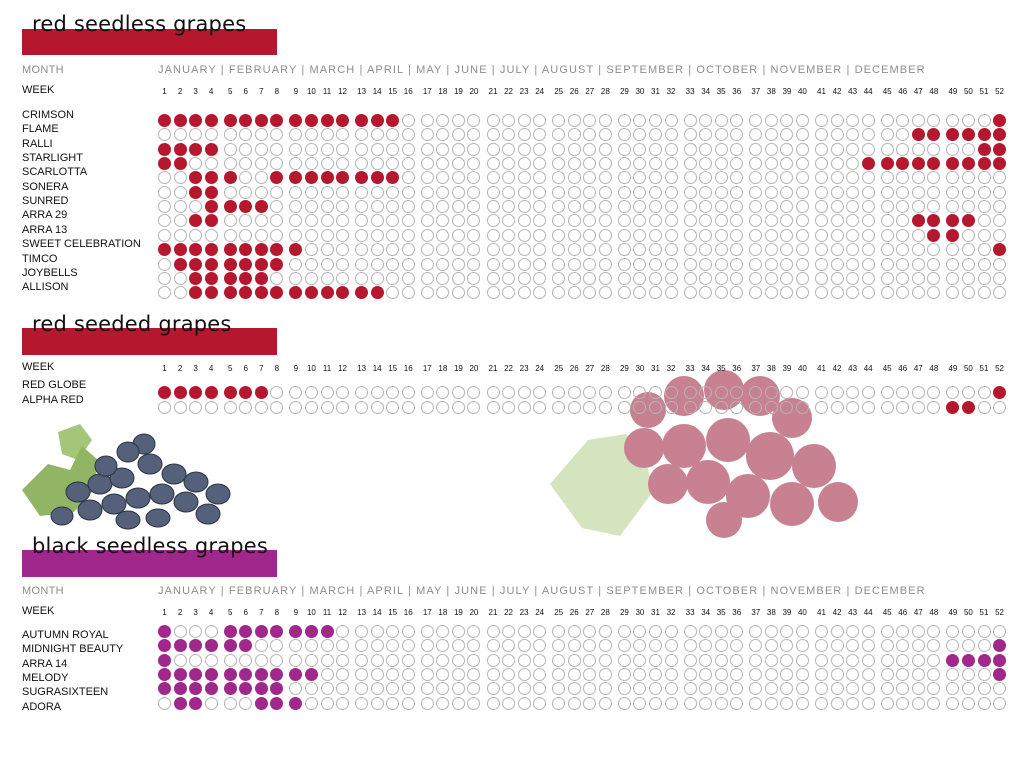 The image size is (1024, 773). I want to click on week-tick-label: 51, so click(984, 612).